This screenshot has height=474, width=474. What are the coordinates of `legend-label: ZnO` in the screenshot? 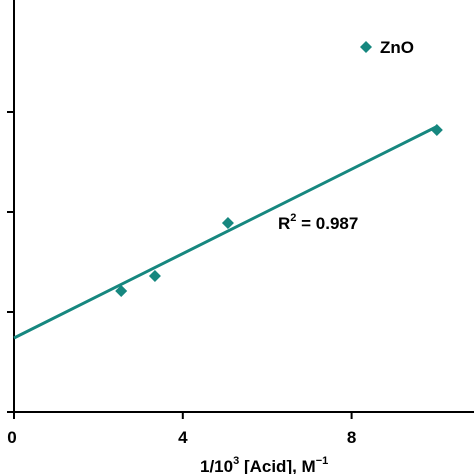 It's located at (397, 47).